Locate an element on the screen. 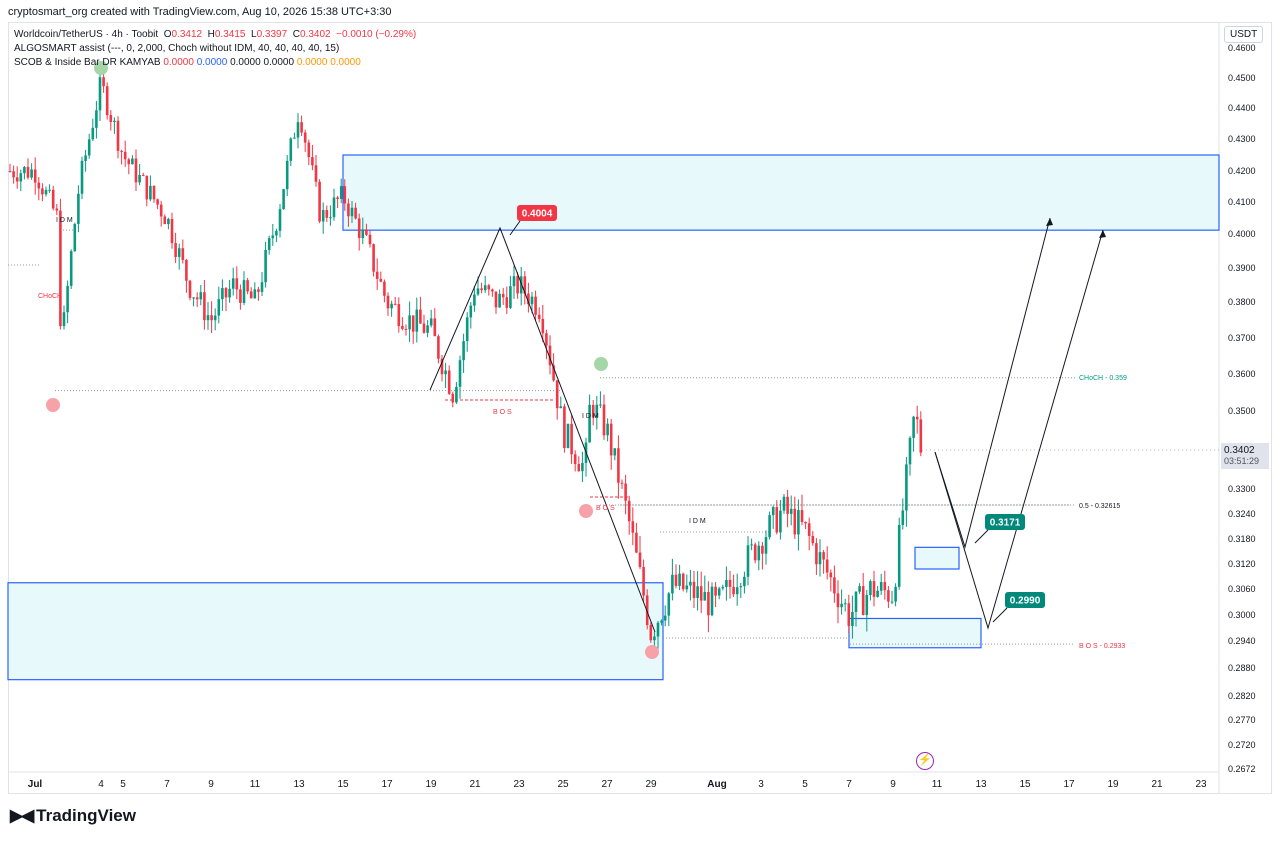 This screenshot has height=841, width=1280. brand-text: TradingView is located at coordinates (86, 815).